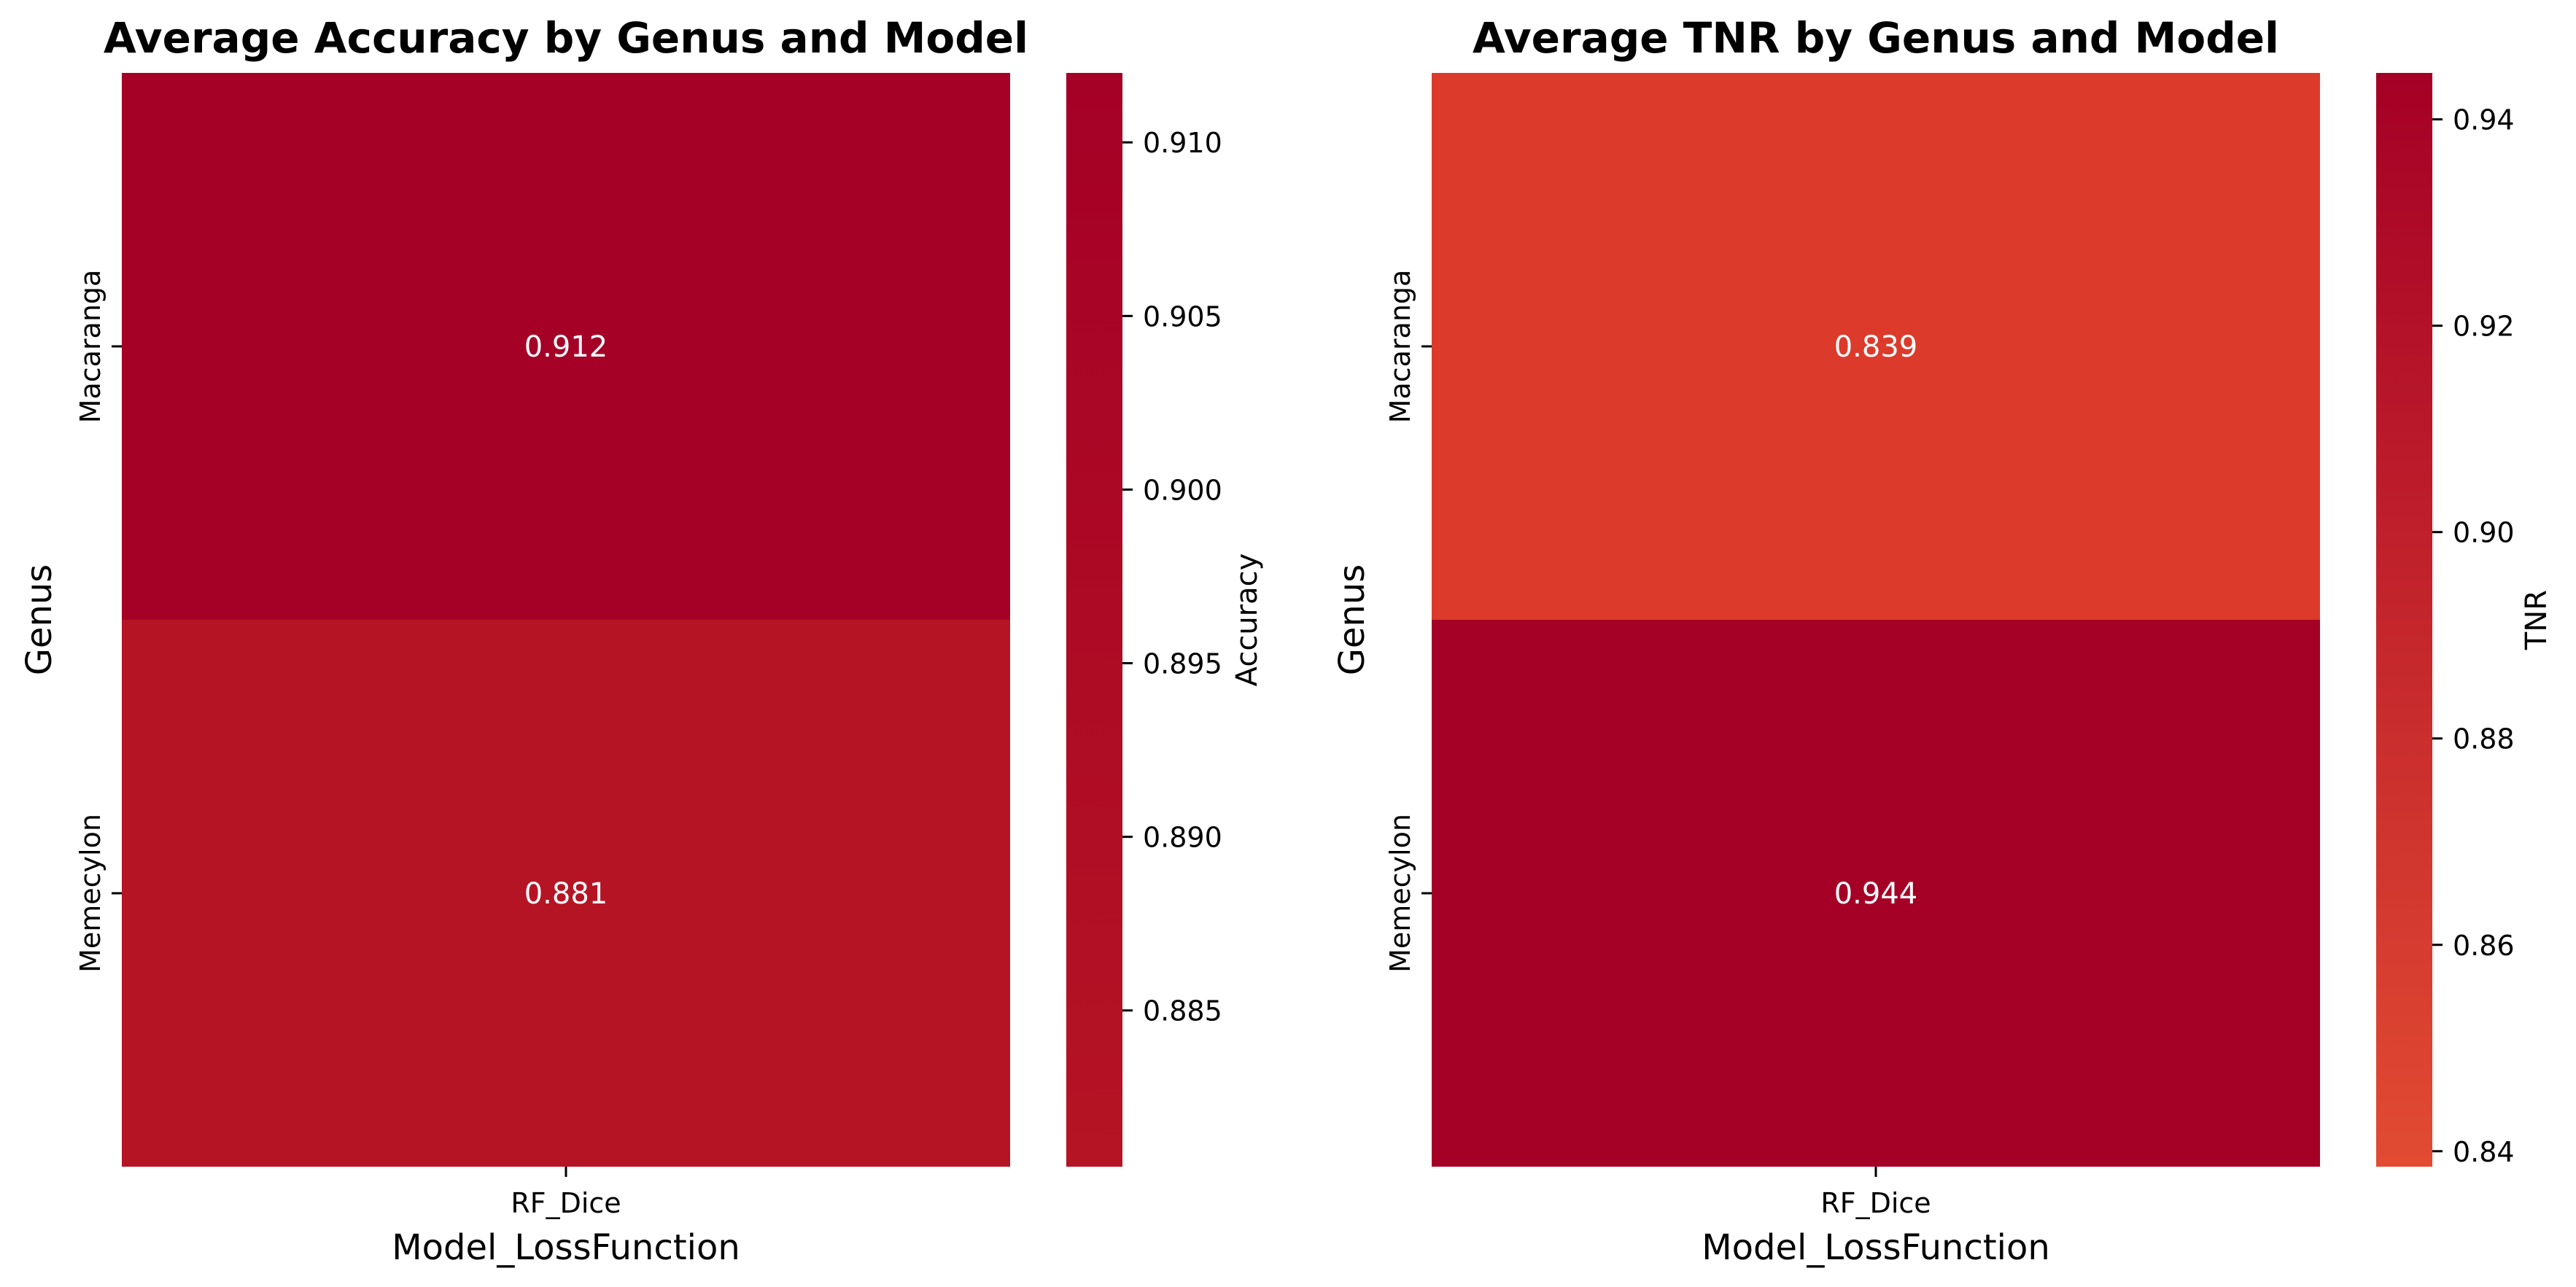  Describe the element at coordinates (1183, 143) in the screenshot. I see `colorbar-tick-label: 0.910` at that location.